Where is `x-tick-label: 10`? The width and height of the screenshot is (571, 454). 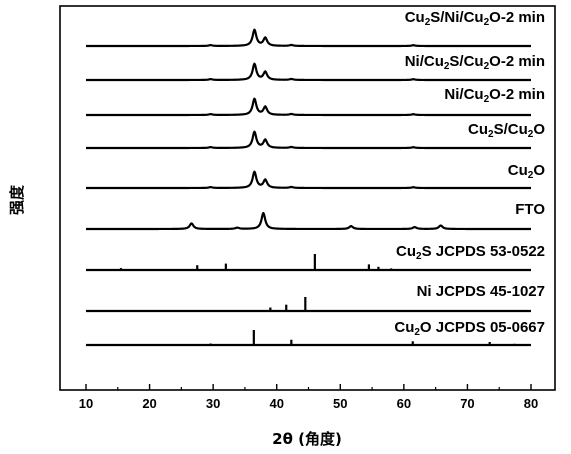
x-tick-label: 10 is located at coordinates (86, 403).